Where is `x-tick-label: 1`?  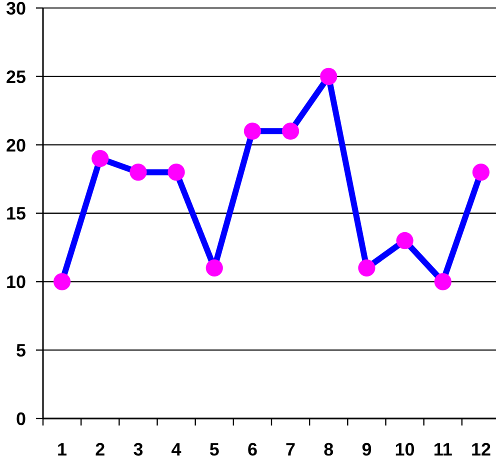
x-tick-label: 1 is located at coordinates (62, 448).